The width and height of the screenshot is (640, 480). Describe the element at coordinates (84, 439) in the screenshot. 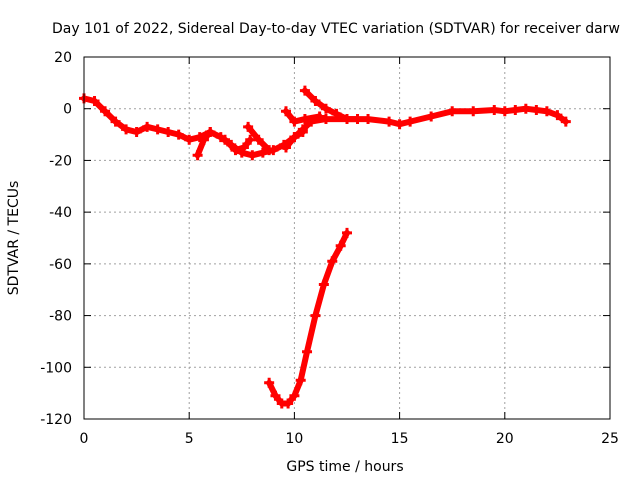

I see `x-tick-label: 0` at that location.